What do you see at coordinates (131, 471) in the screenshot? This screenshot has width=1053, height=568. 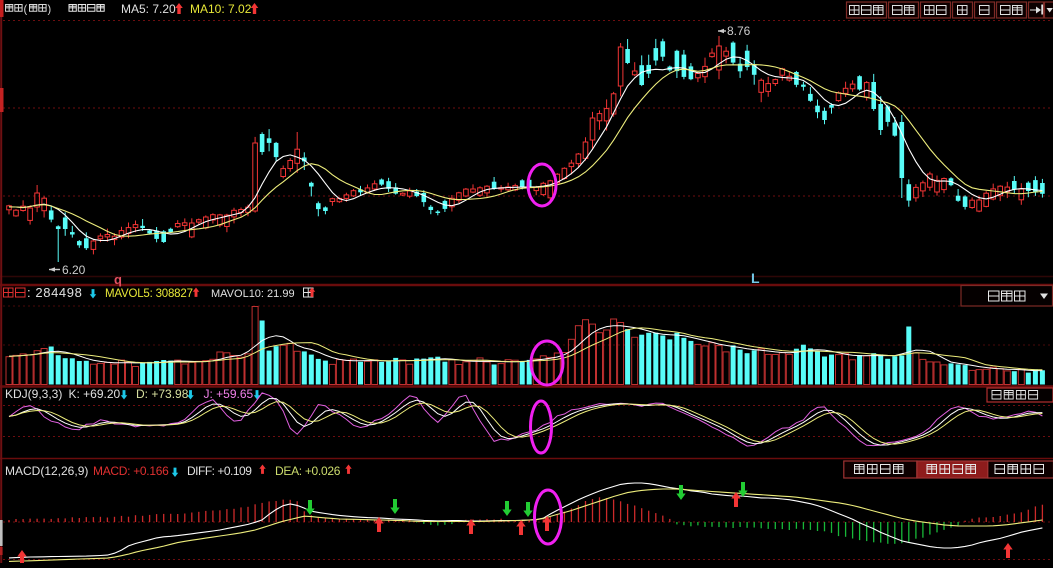 I see `svg-text: MACD: +0.166` at bounding box center [131, 471].